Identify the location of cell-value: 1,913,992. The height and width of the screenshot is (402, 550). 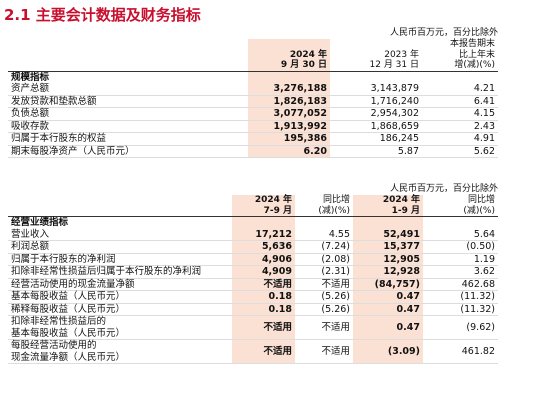
(289, 126).